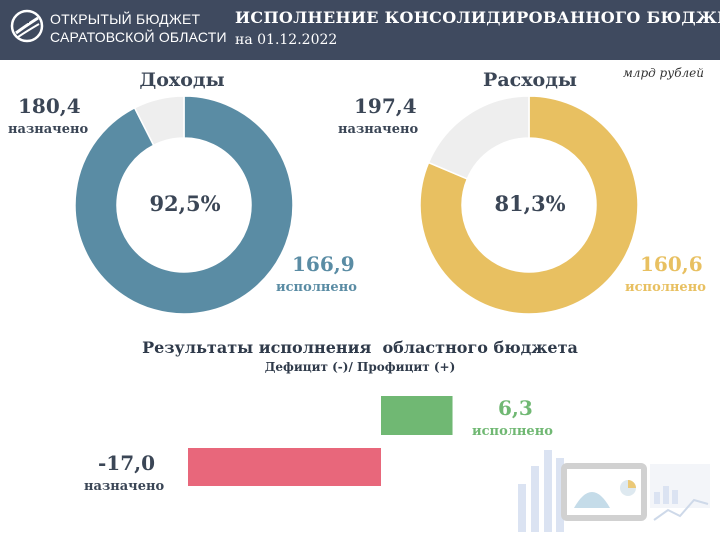  What do you see at coordinates (320, 441) in the screenshot?
I see `deficit-bars` at bounding box center [320, 441].